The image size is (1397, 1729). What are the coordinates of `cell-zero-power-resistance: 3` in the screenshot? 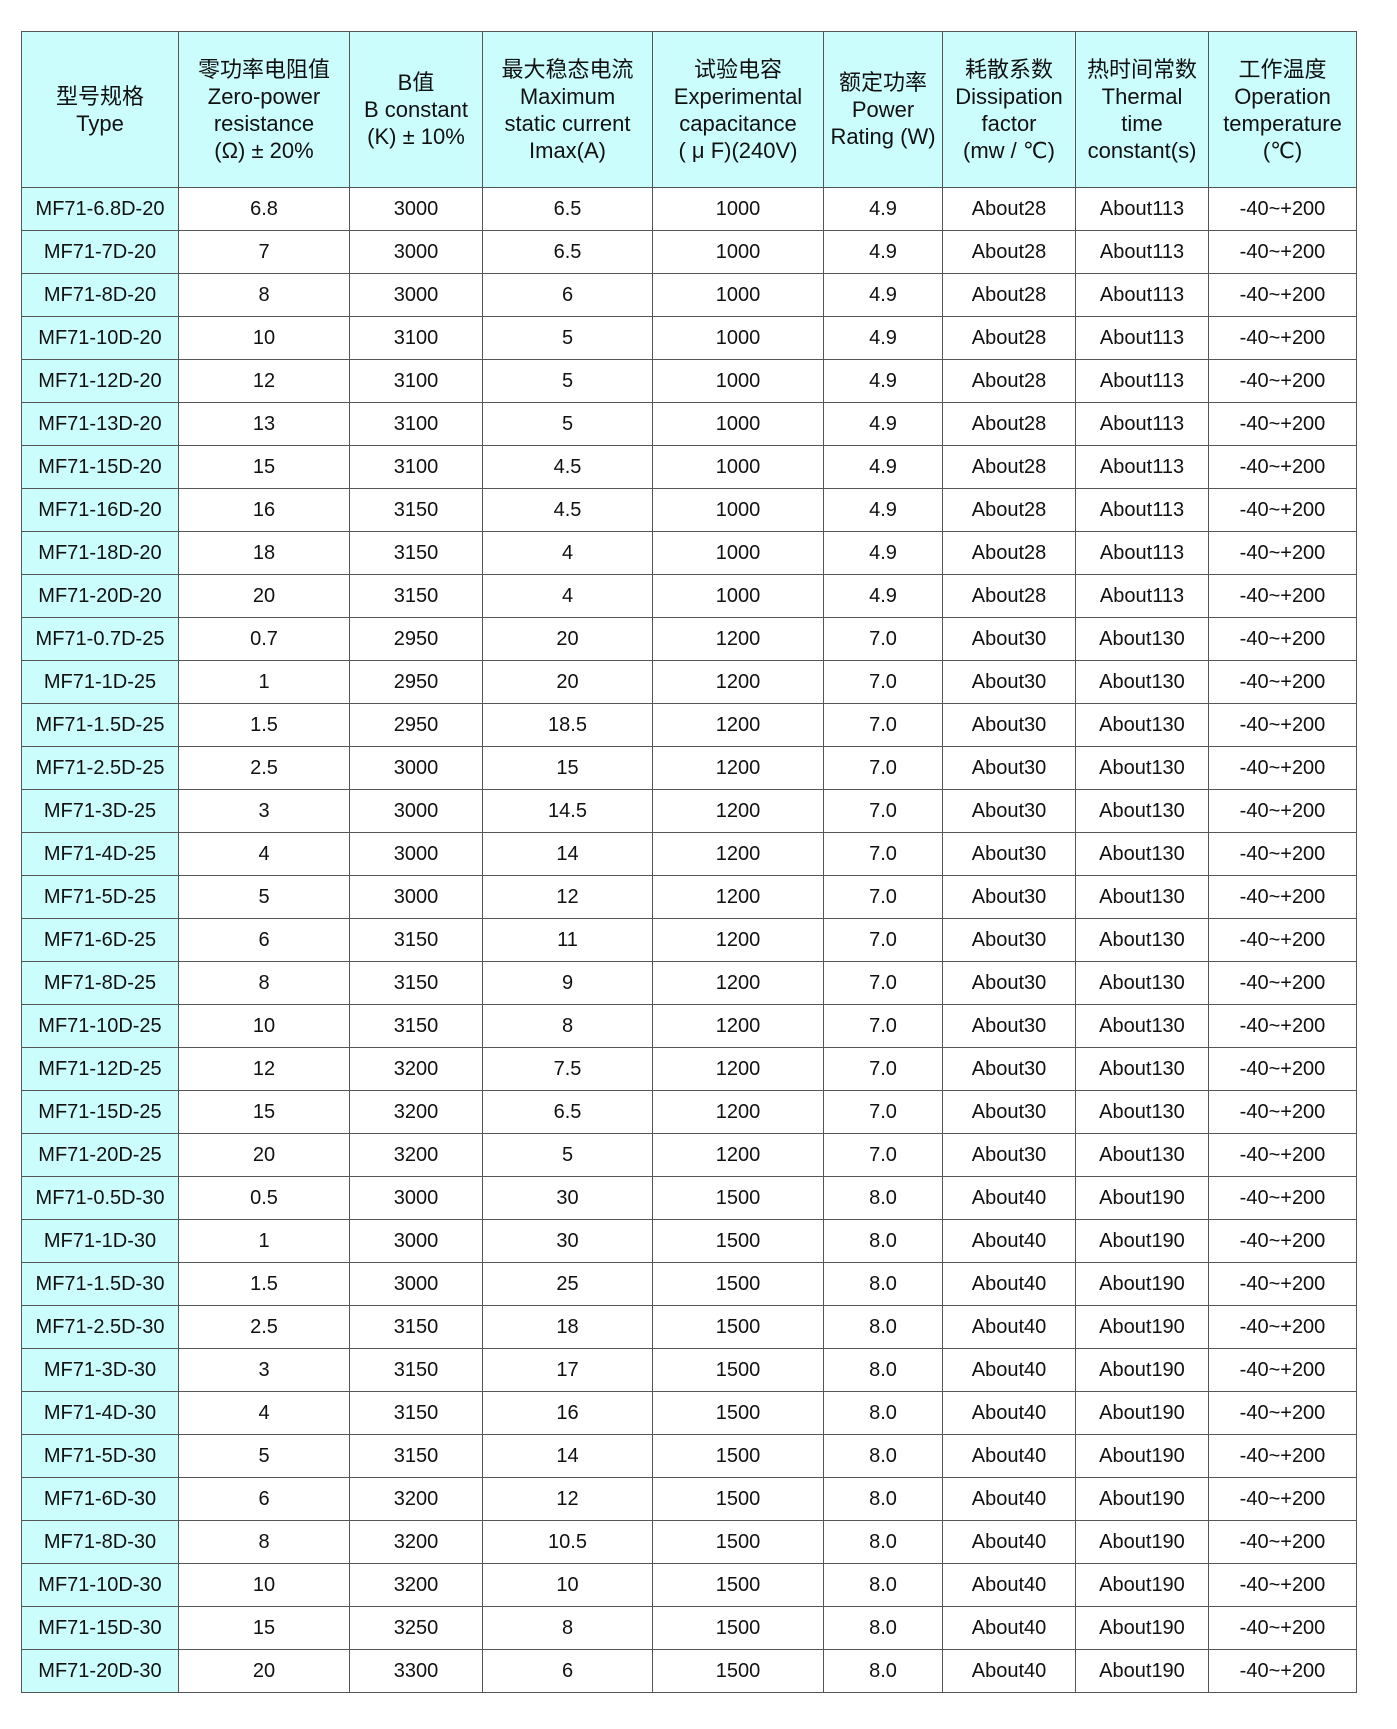 It's located at (264, 811).